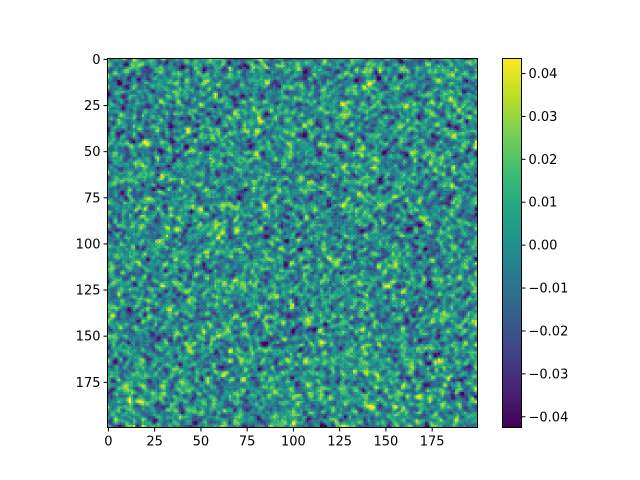 The height and width of the screenshot is (480, 640). What do you see at coordinates (293, 442) in the screenshot?
I see `x-tick-label: 100` at bounding box center [293, 442].